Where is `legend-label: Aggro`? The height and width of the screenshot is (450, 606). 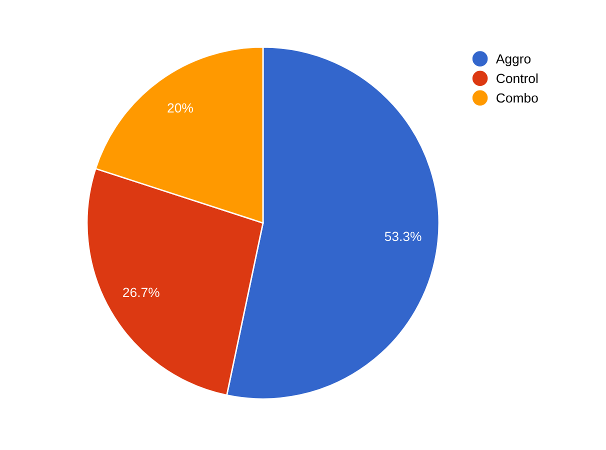
legend-label: Aggro is located at coordinates (513, 60).